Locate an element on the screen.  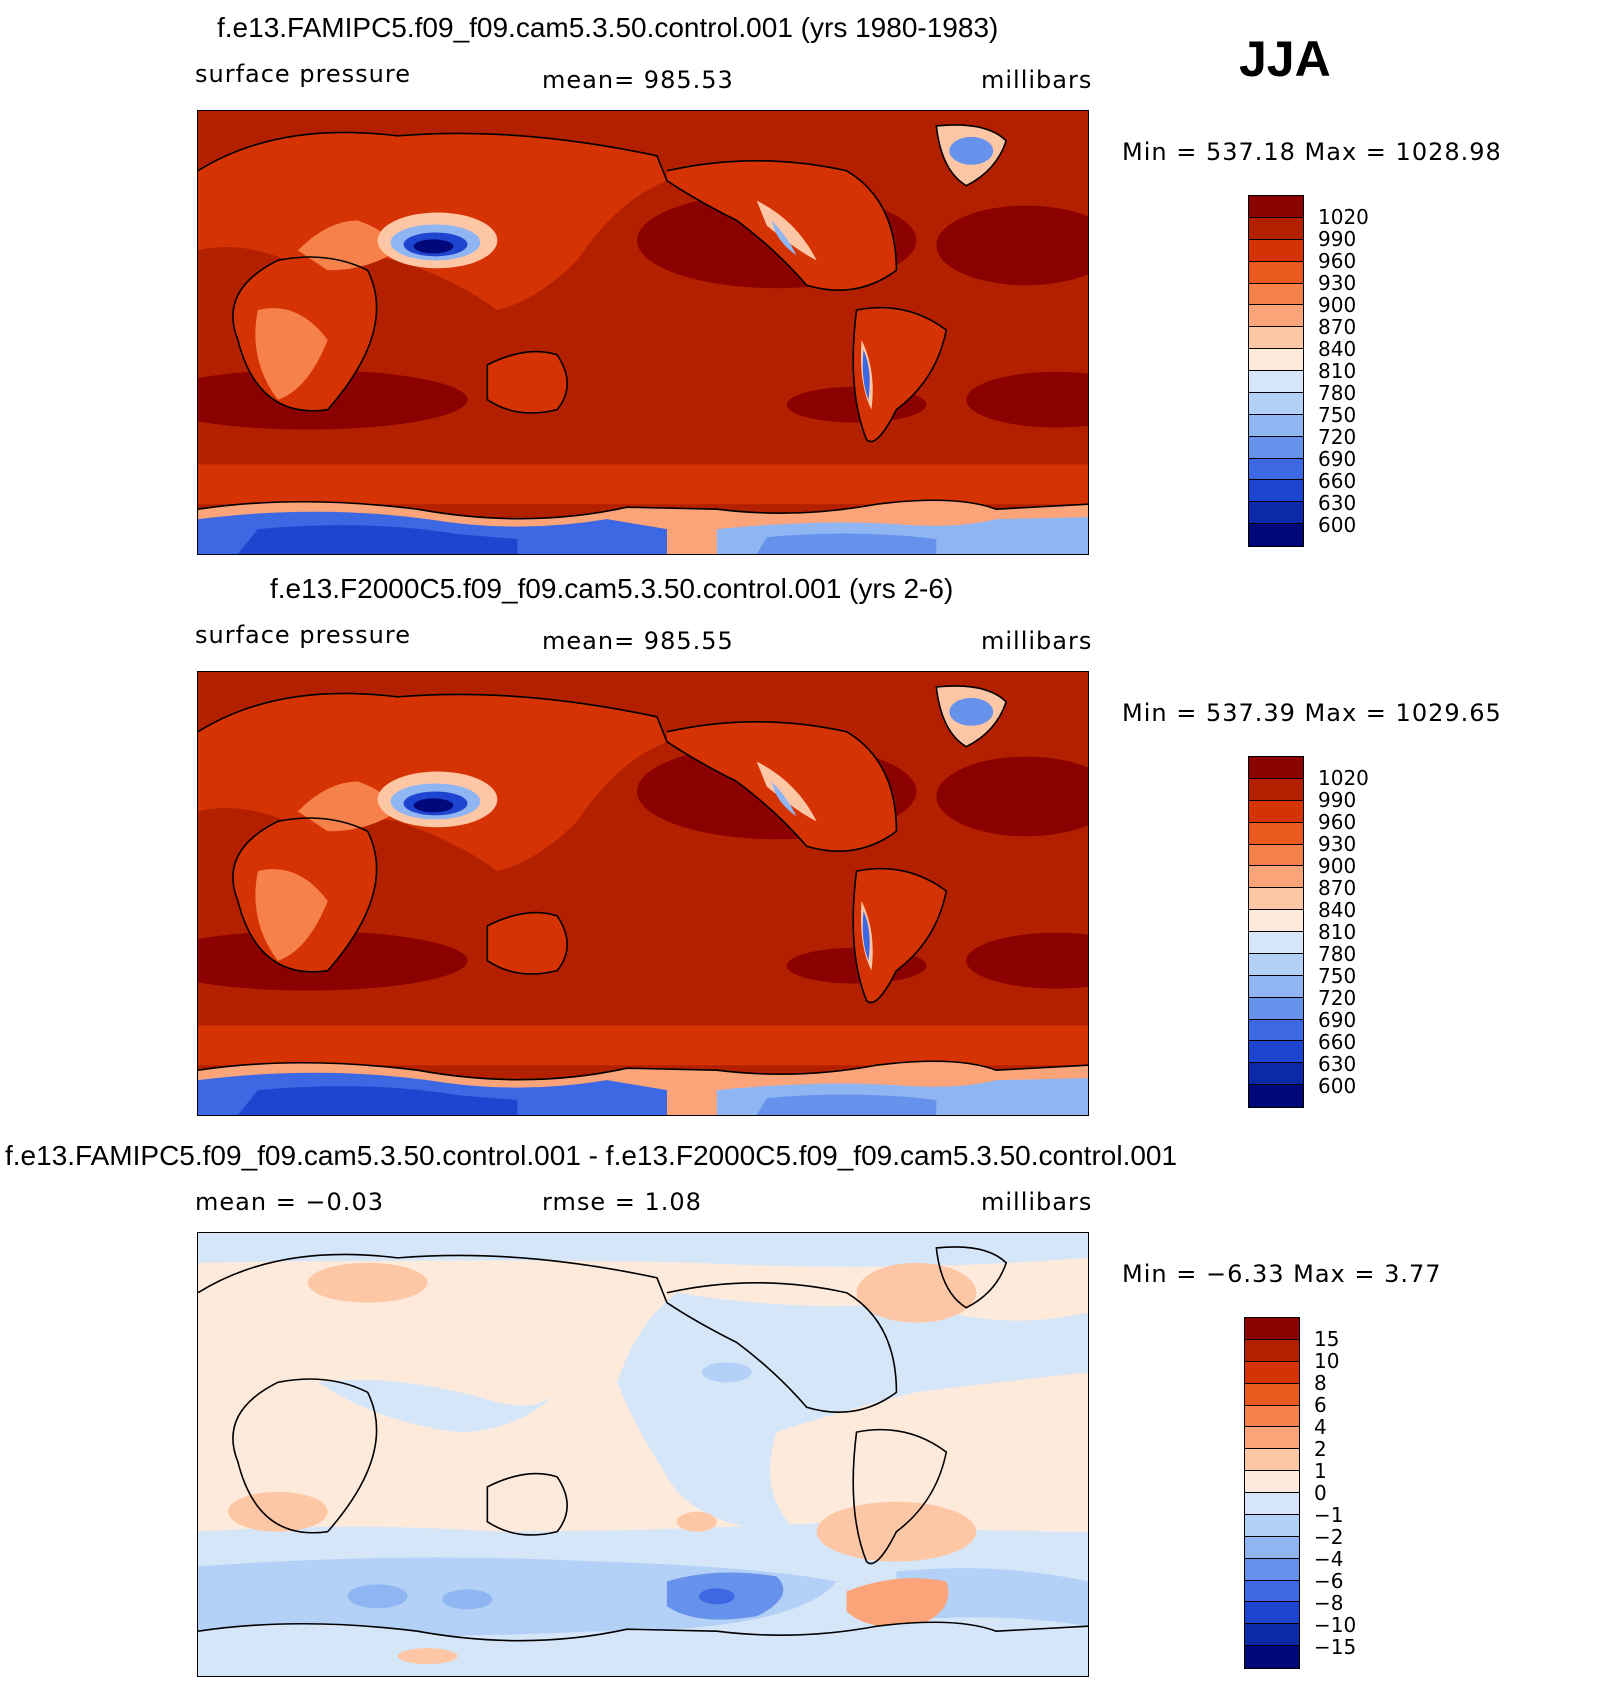
colorbar-label: 15 is located at coordinates (1327, 1339).